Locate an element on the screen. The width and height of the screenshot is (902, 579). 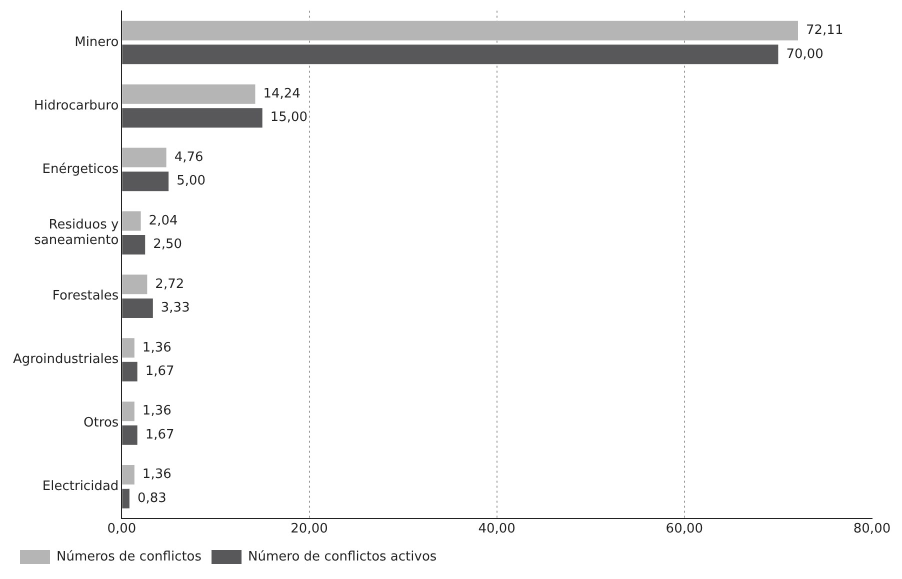
y-tick-label: Forestales is located at coordinates (85, 296).